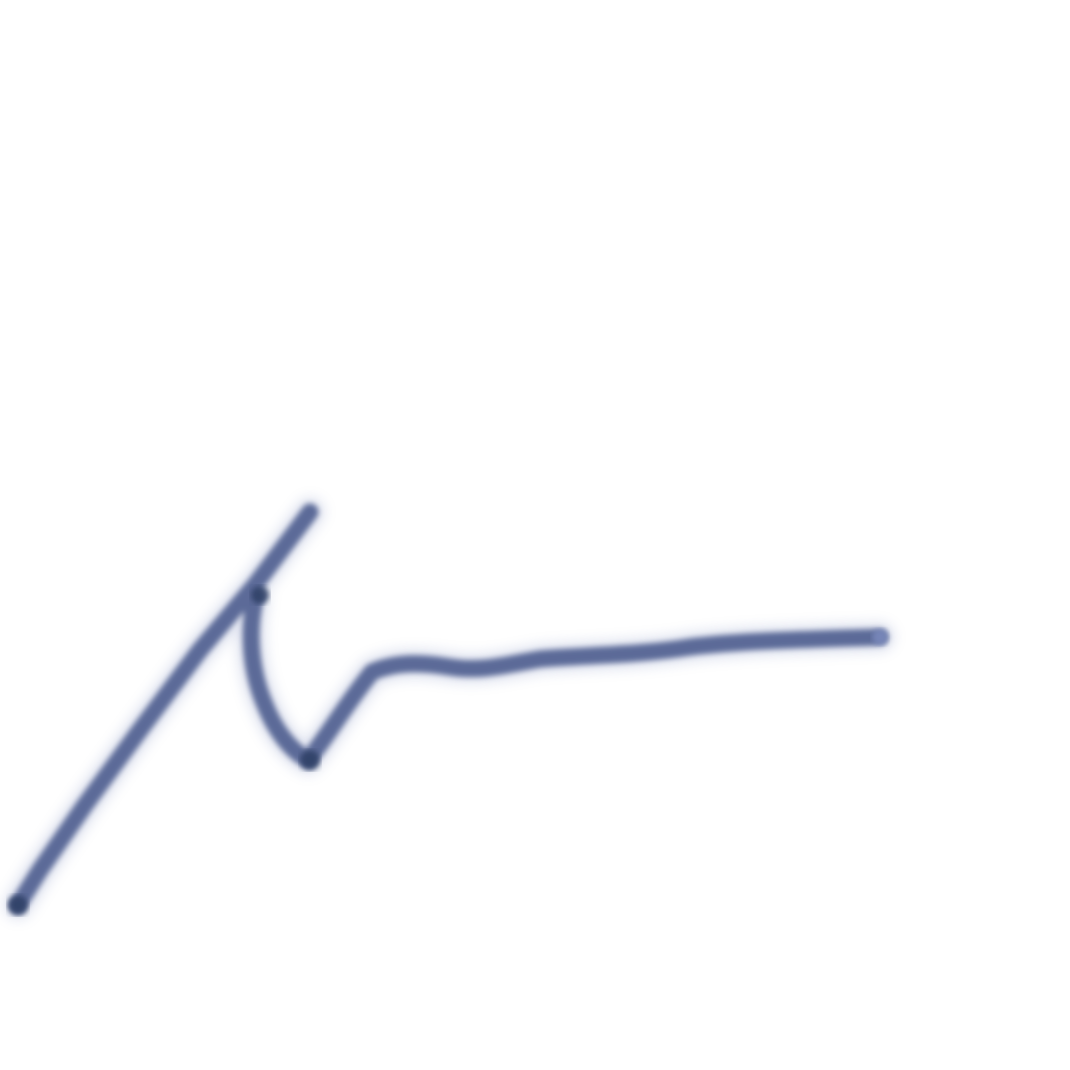 The width and height of the screenshot is (1070, 1070). I want to click on signature-end-dot, so click(880, 637).